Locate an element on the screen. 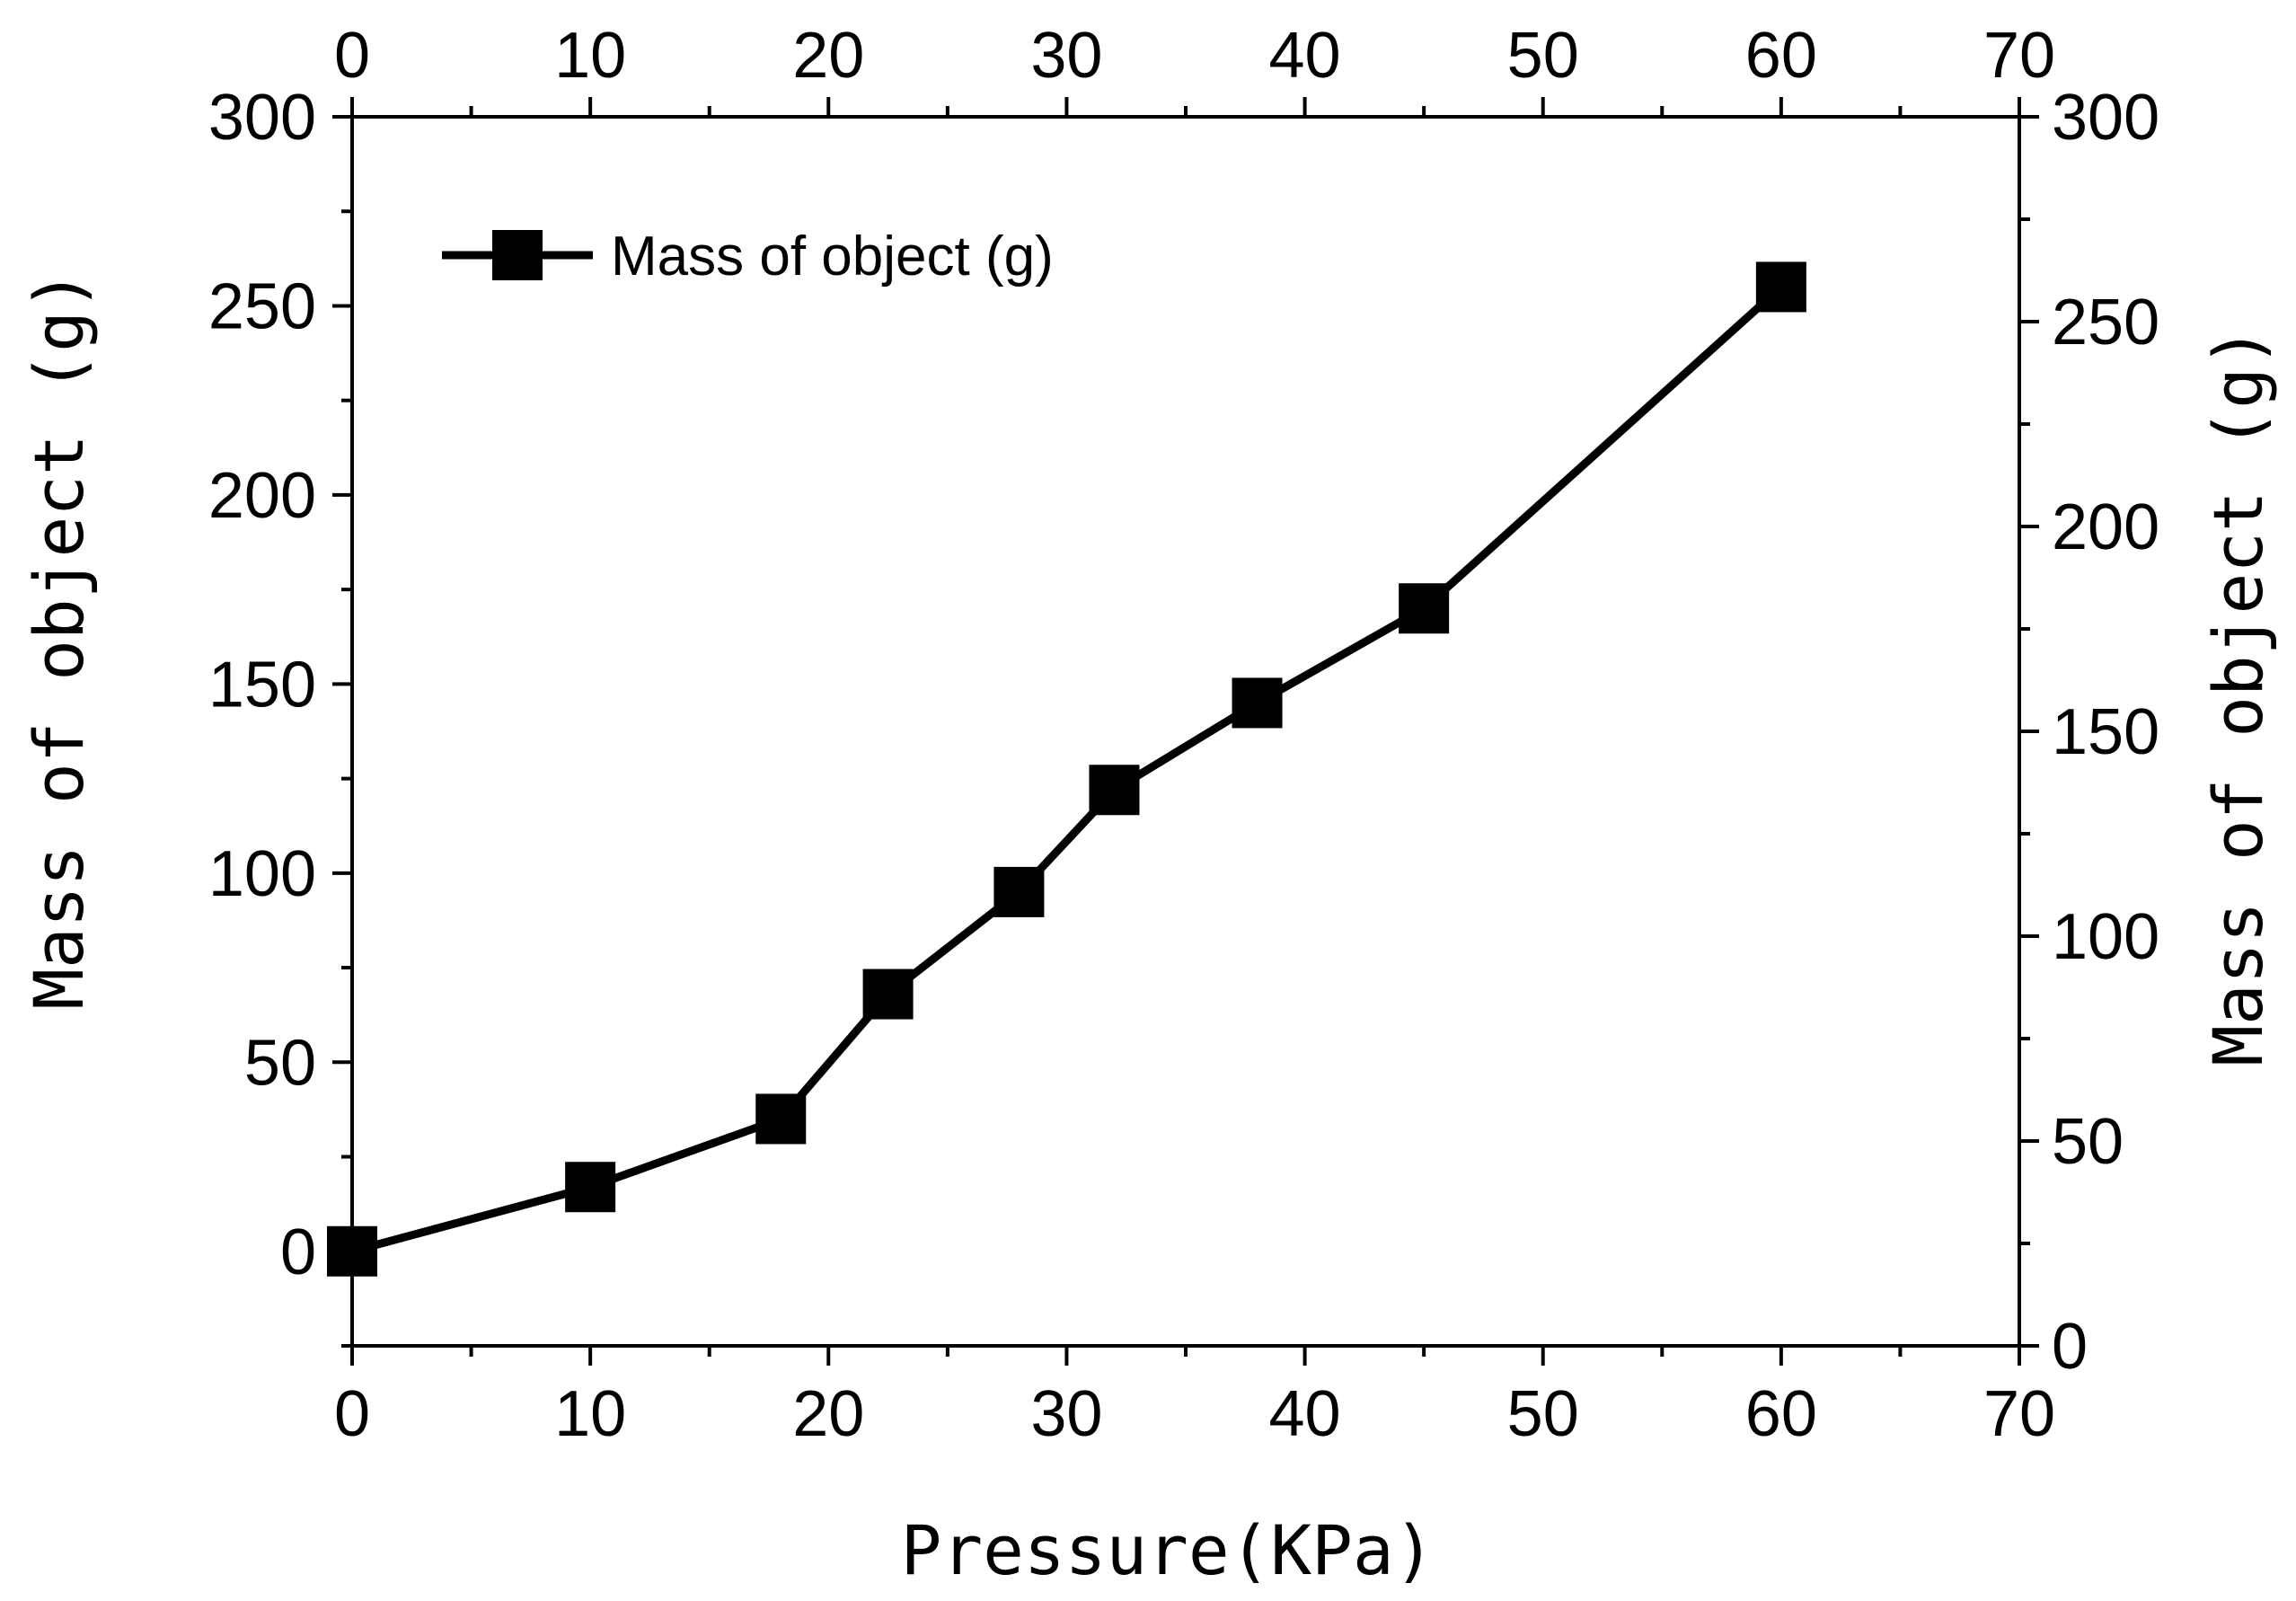 This screenshot has width=2296, height=1601. y-tick-label-right: 150 is located at coordinates (2105, 732).